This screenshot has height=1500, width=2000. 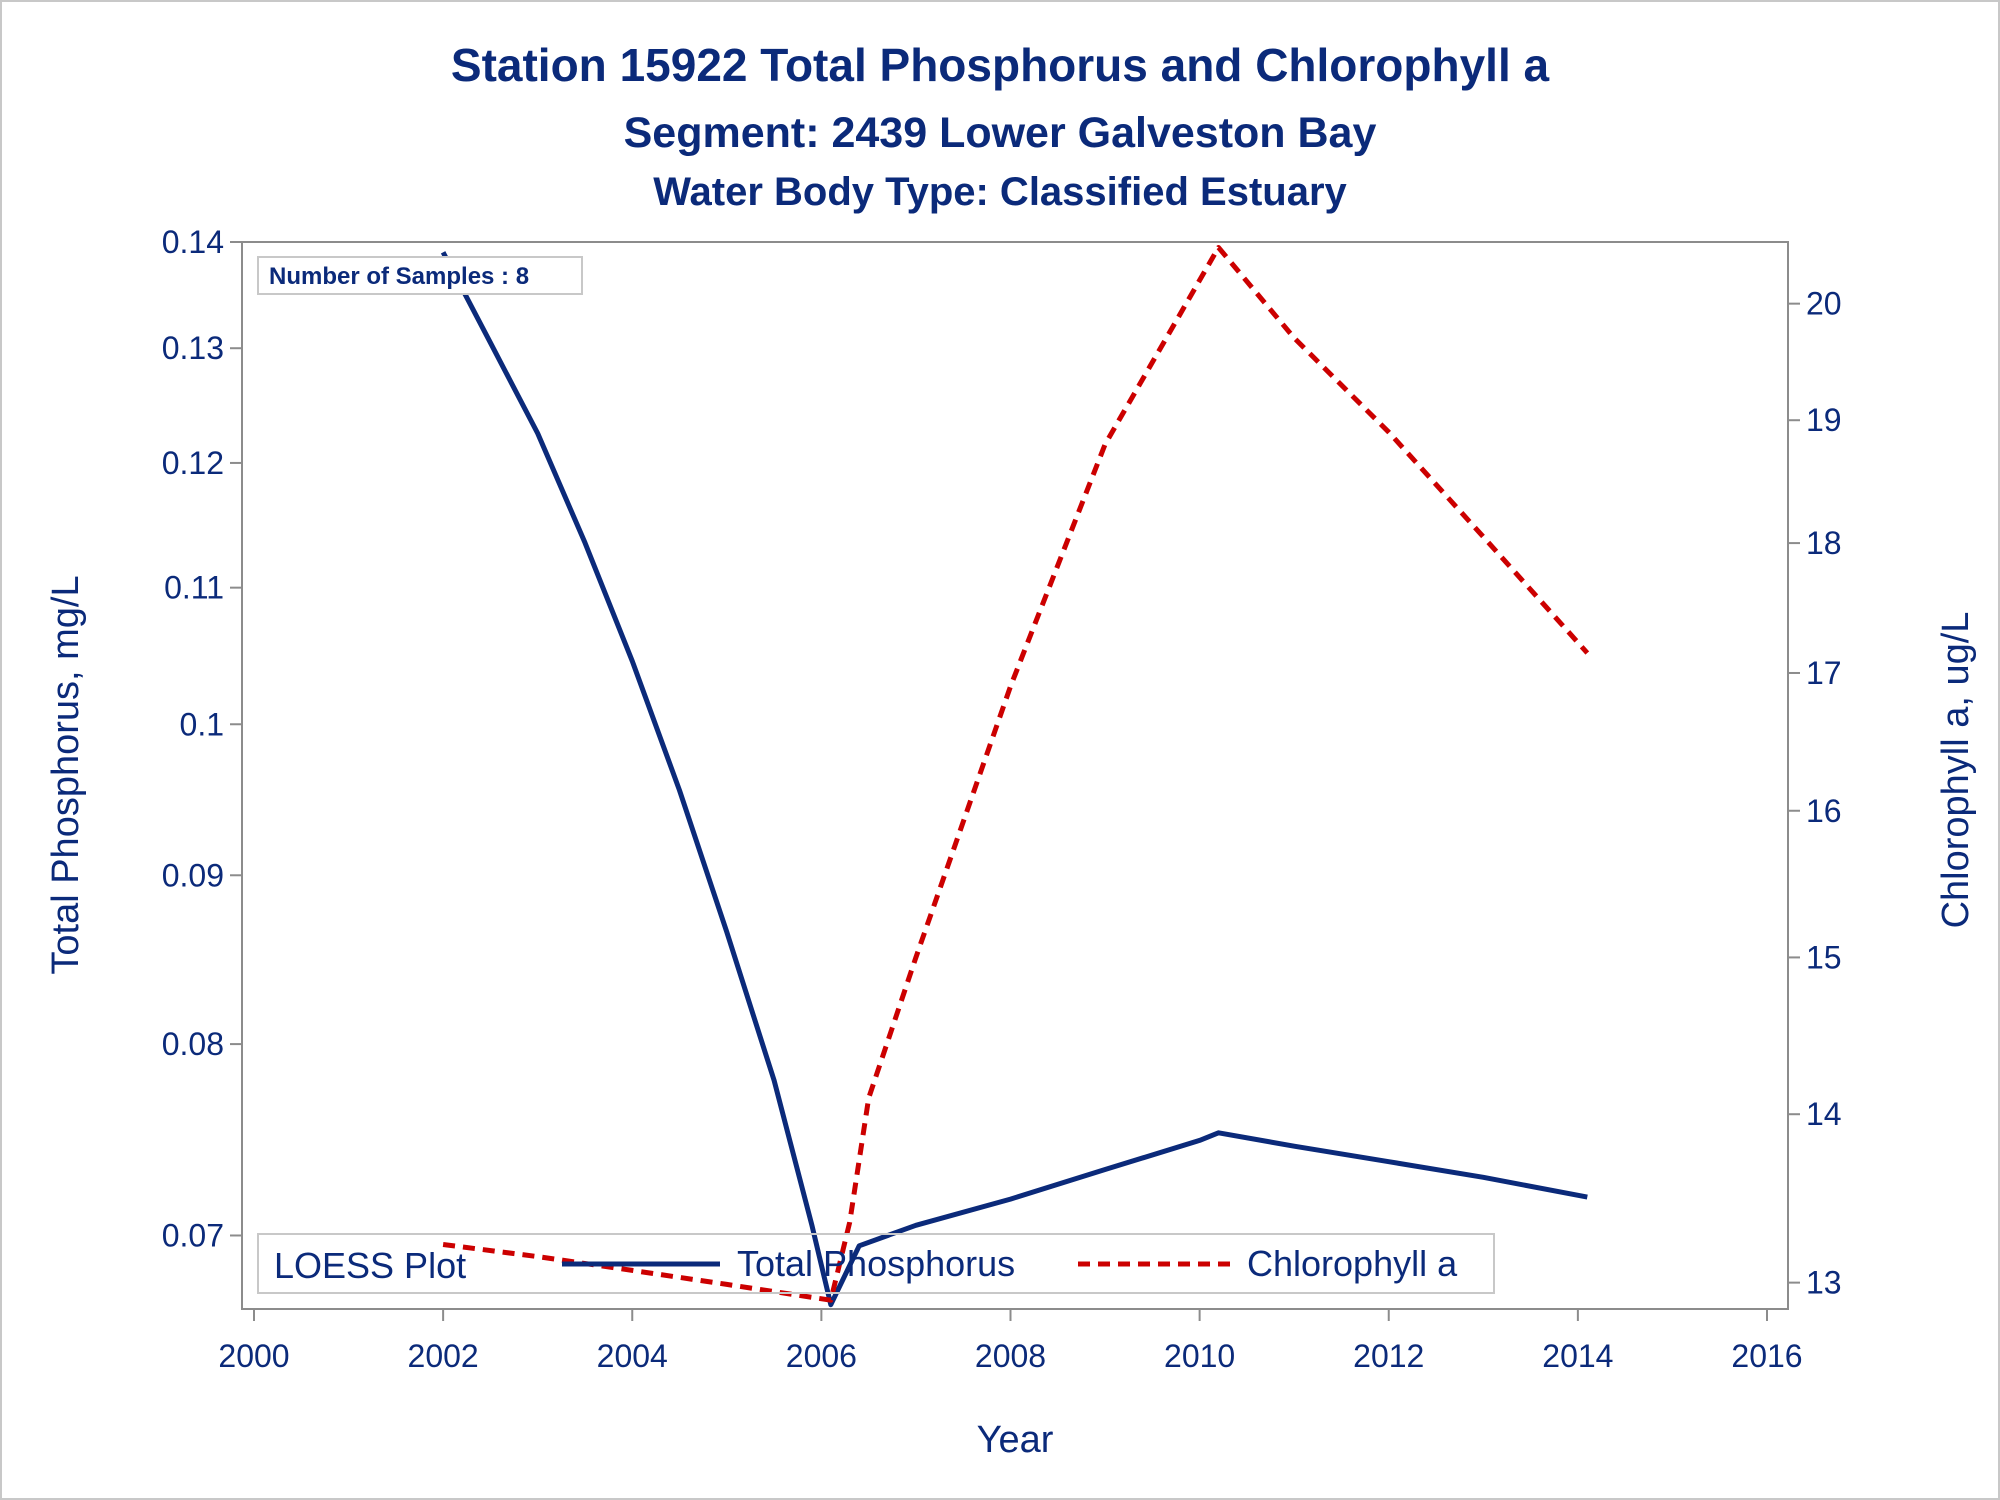 I want to click on x-tick-label: 2012, so click(x=1388, y=1356).